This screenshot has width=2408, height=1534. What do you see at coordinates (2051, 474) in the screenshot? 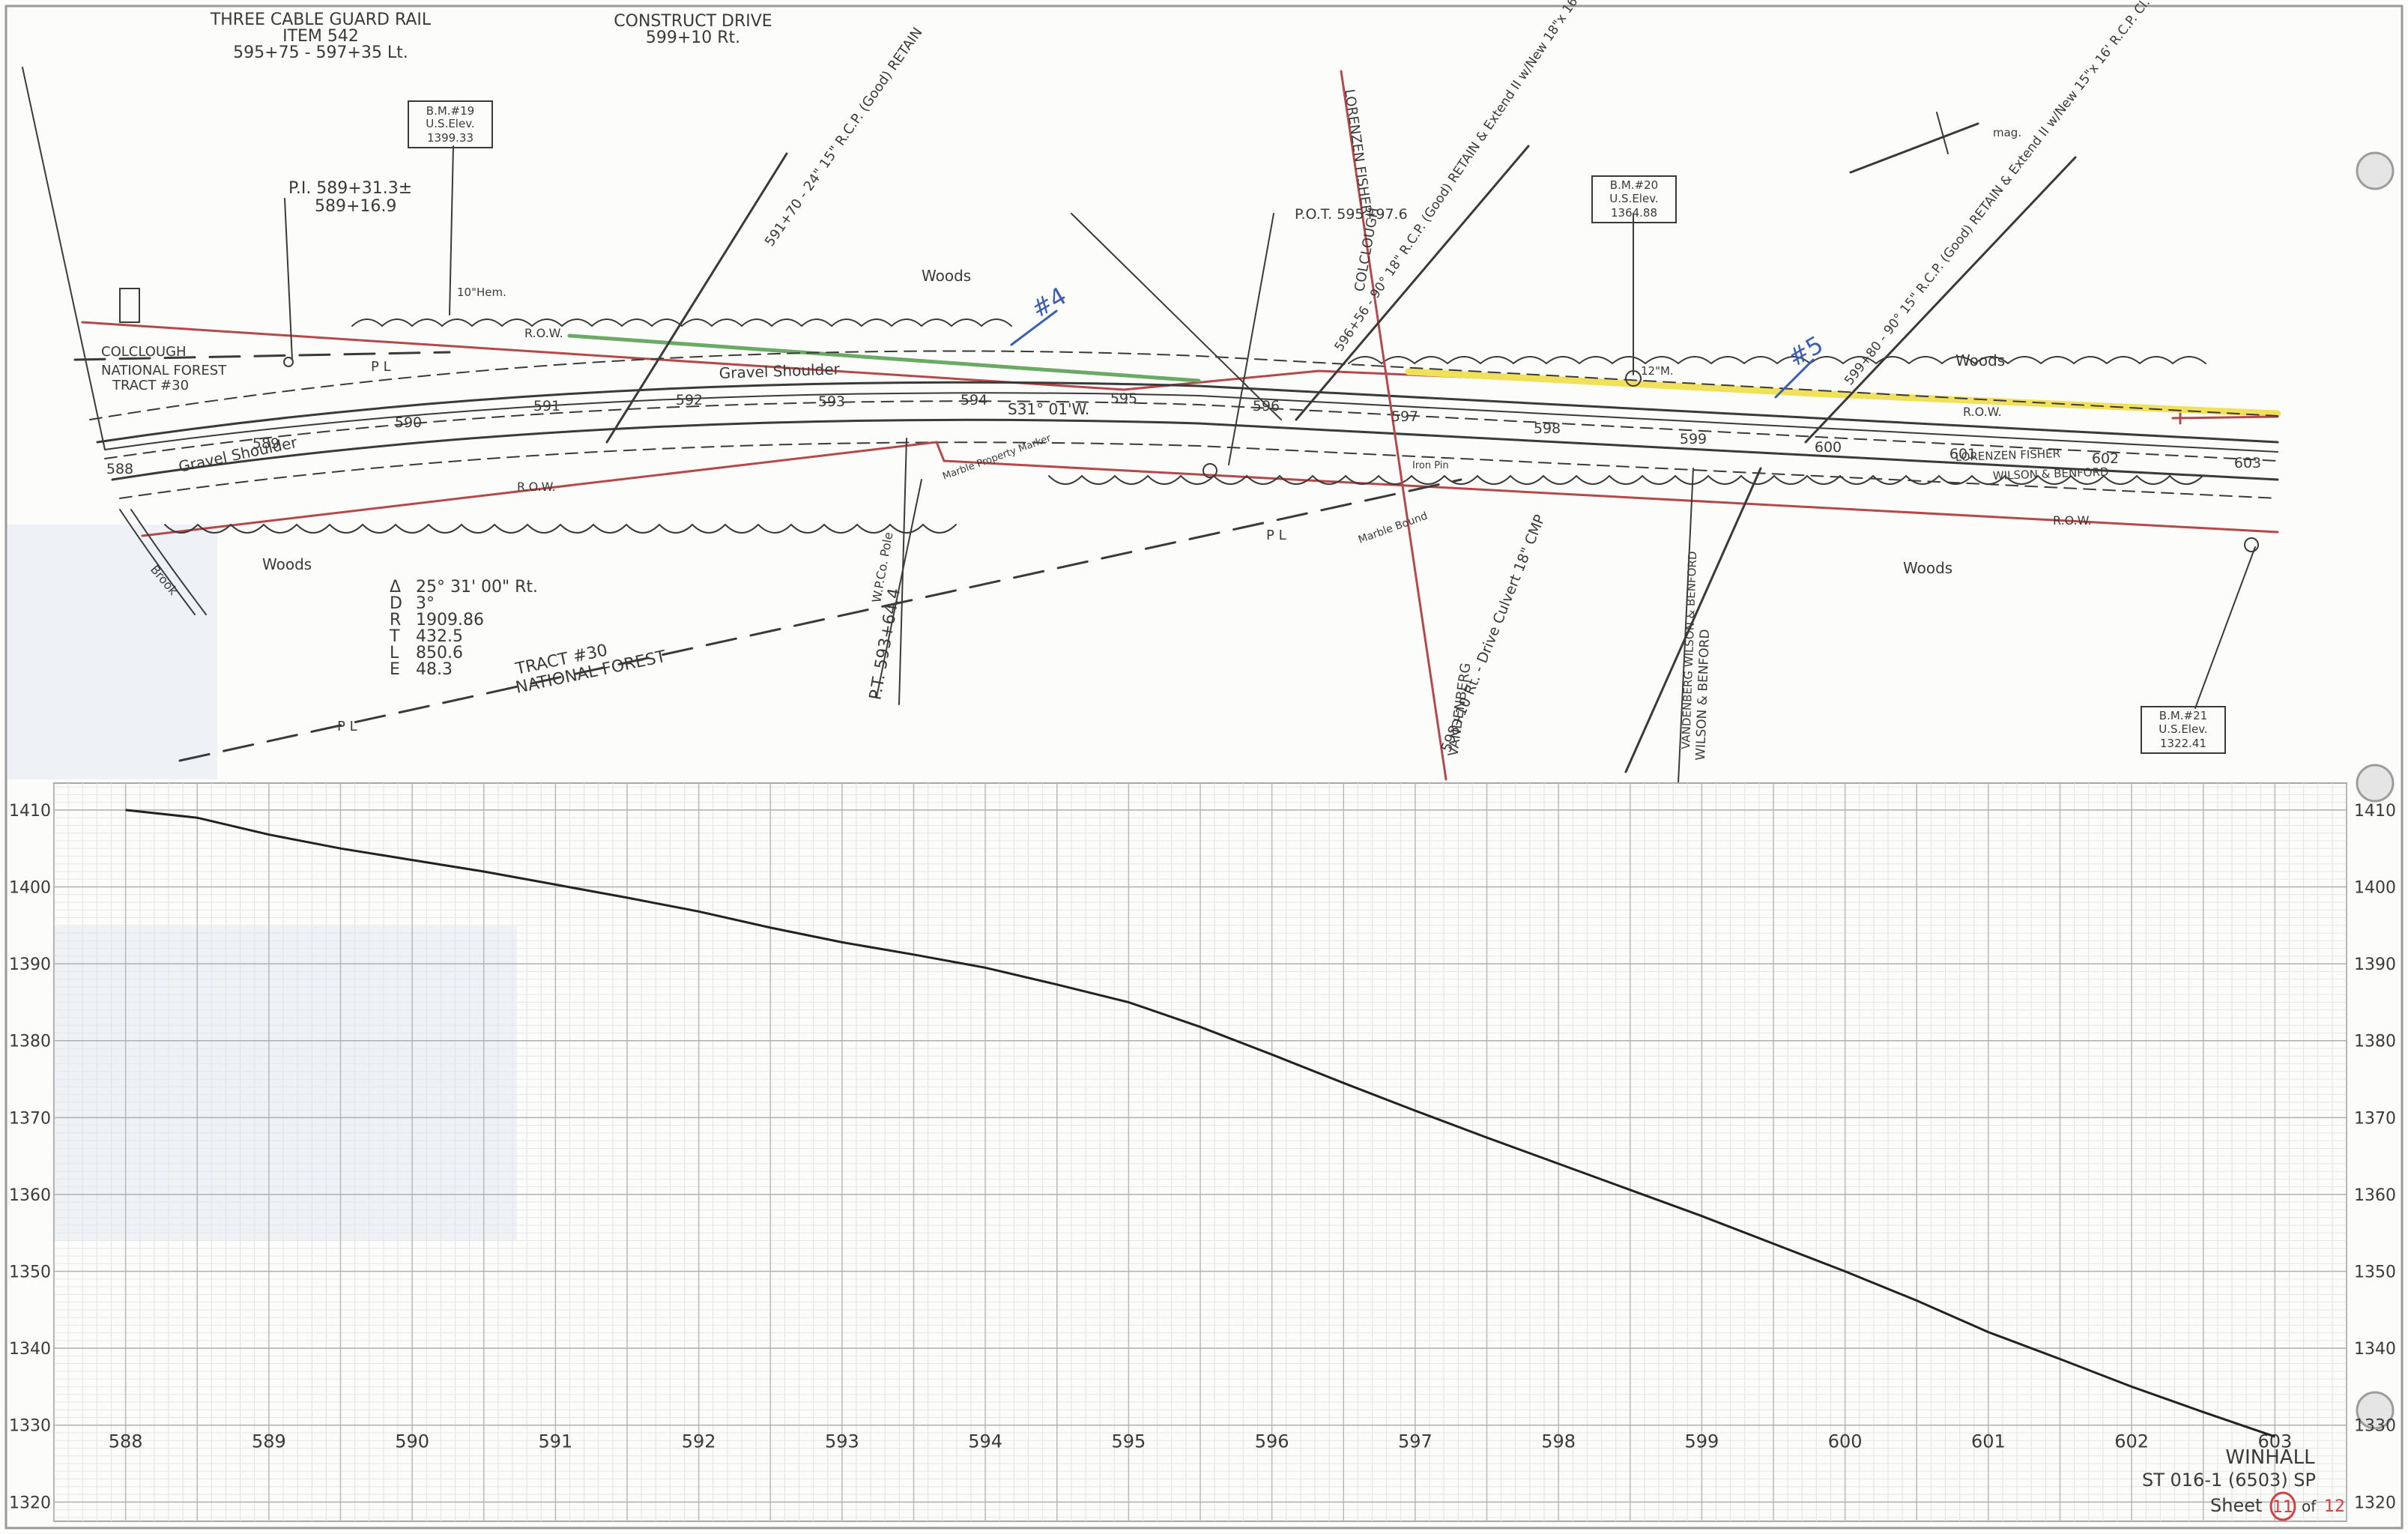
I see `wilson-right-label: WILSON & BENFORD` at bounding box center [2051, 474].